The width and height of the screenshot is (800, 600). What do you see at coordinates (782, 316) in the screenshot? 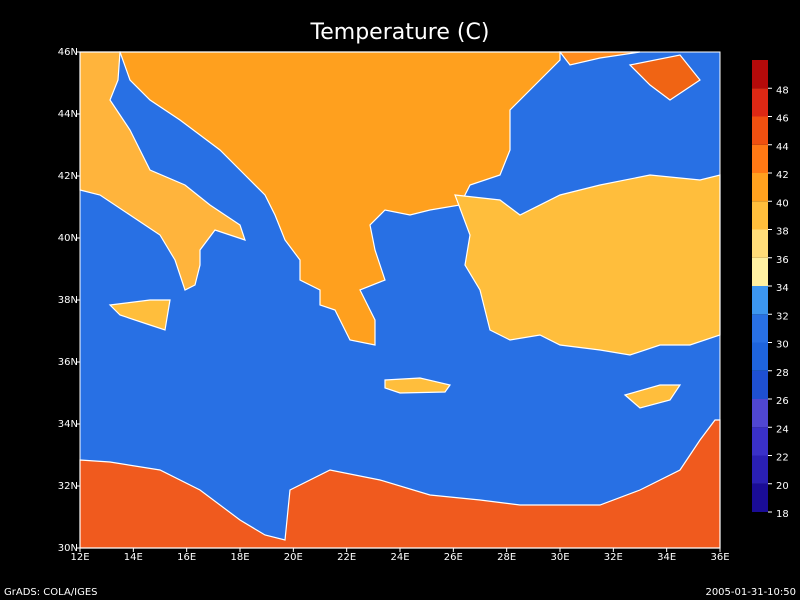
I see `colorbar-label: 32` at bounding box center [782, 316].